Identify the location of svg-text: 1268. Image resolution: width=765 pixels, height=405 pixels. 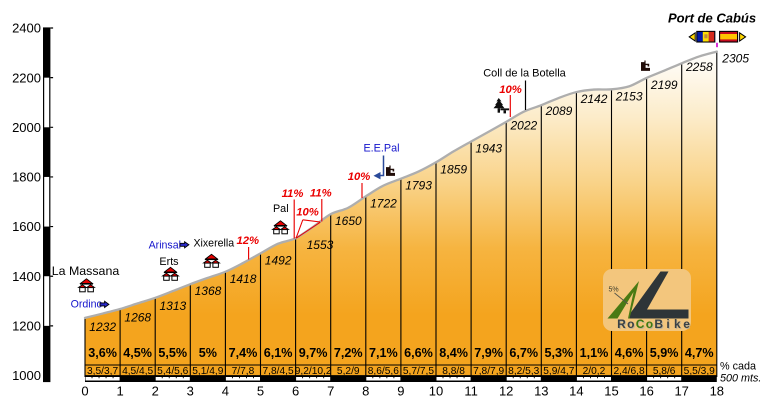
(137, 317).